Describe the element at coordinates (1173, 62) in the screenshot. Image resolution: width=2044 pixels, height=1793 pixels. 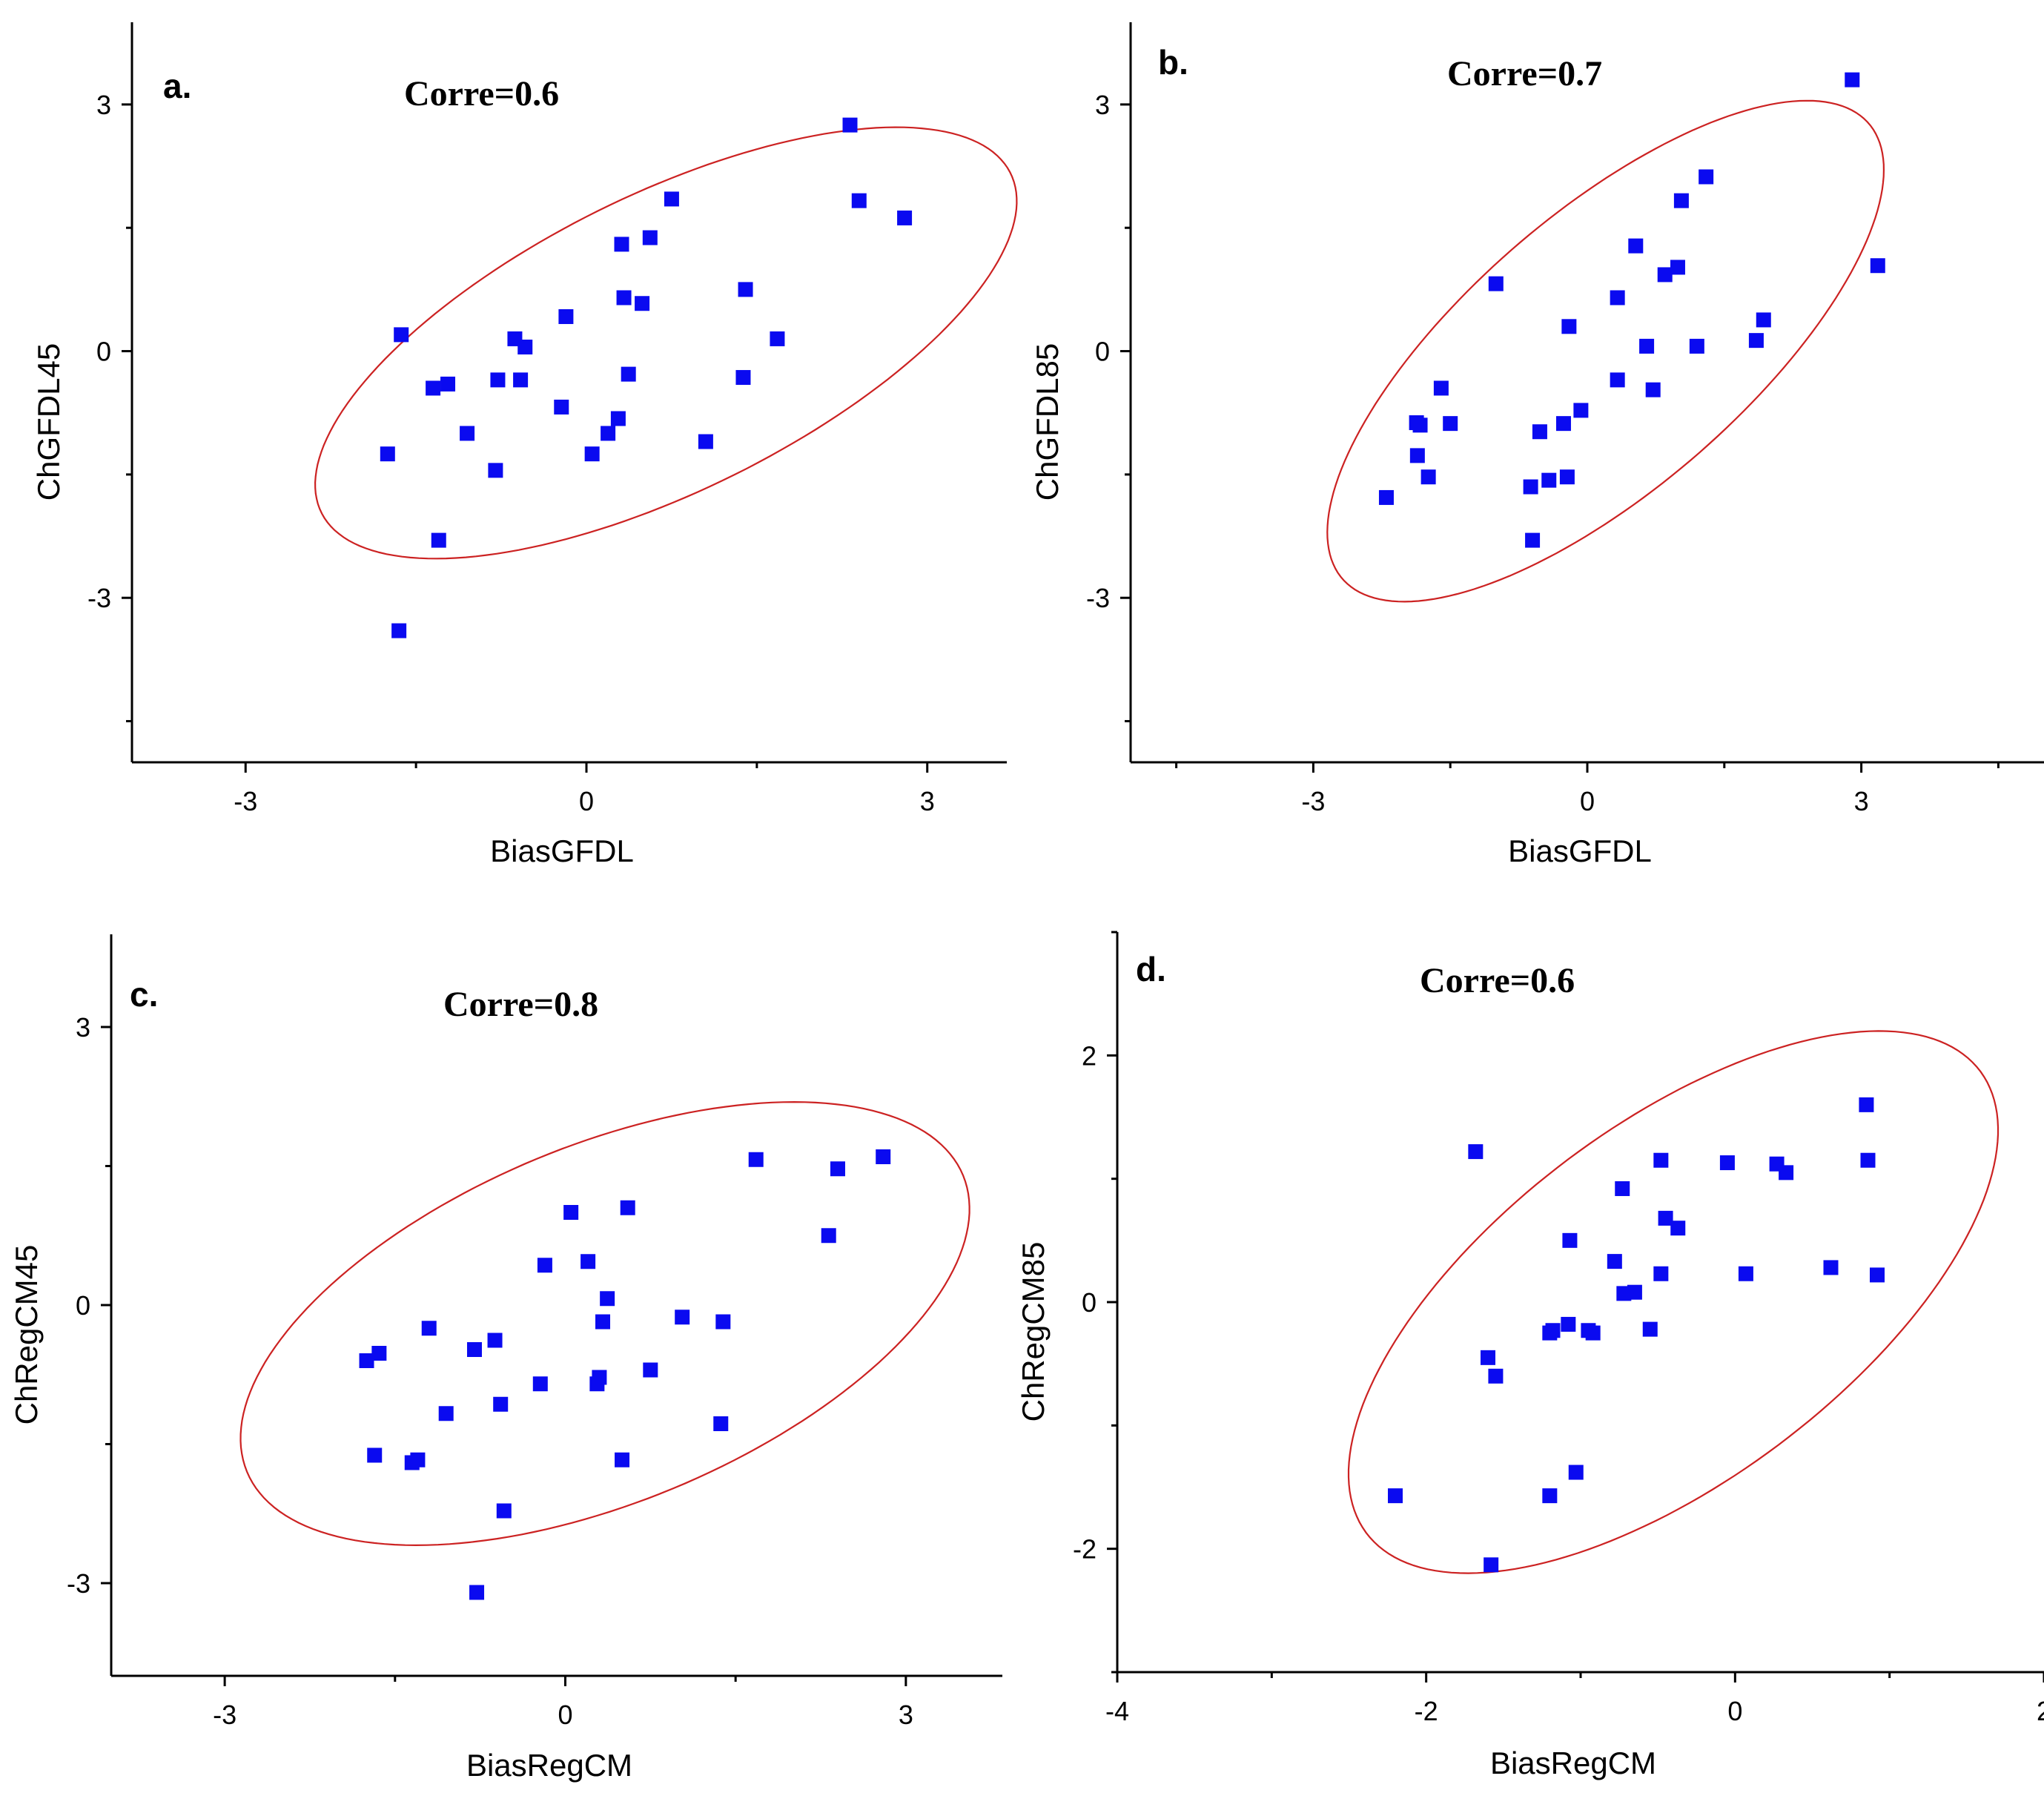
I see `panel-label: b.` at that location.